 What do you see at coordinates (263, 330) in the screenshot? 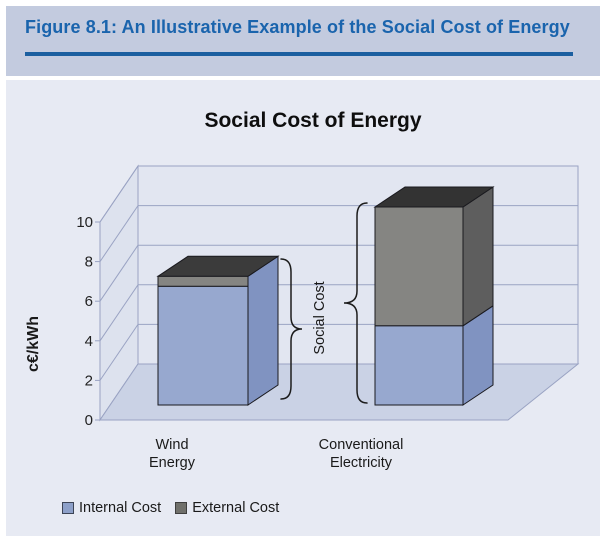
I see `bar-side` at bounding box center [263, 330].